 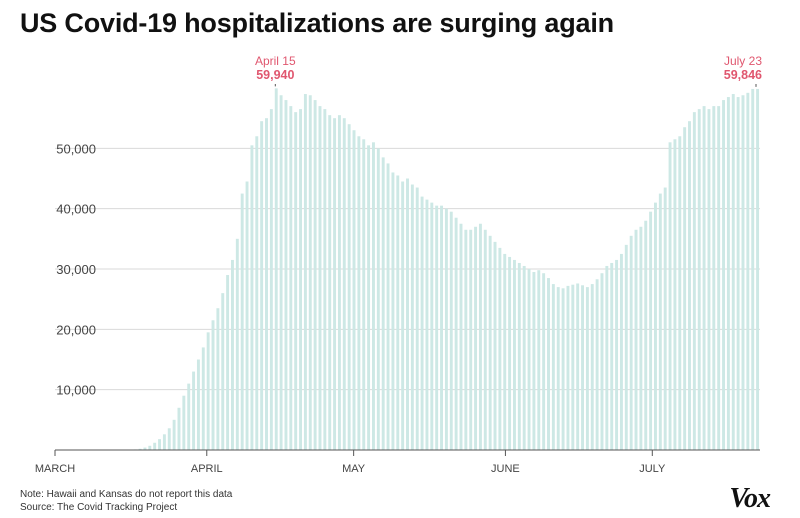 I want to click on annotation-date: July 23, so click(x=743, y=61).